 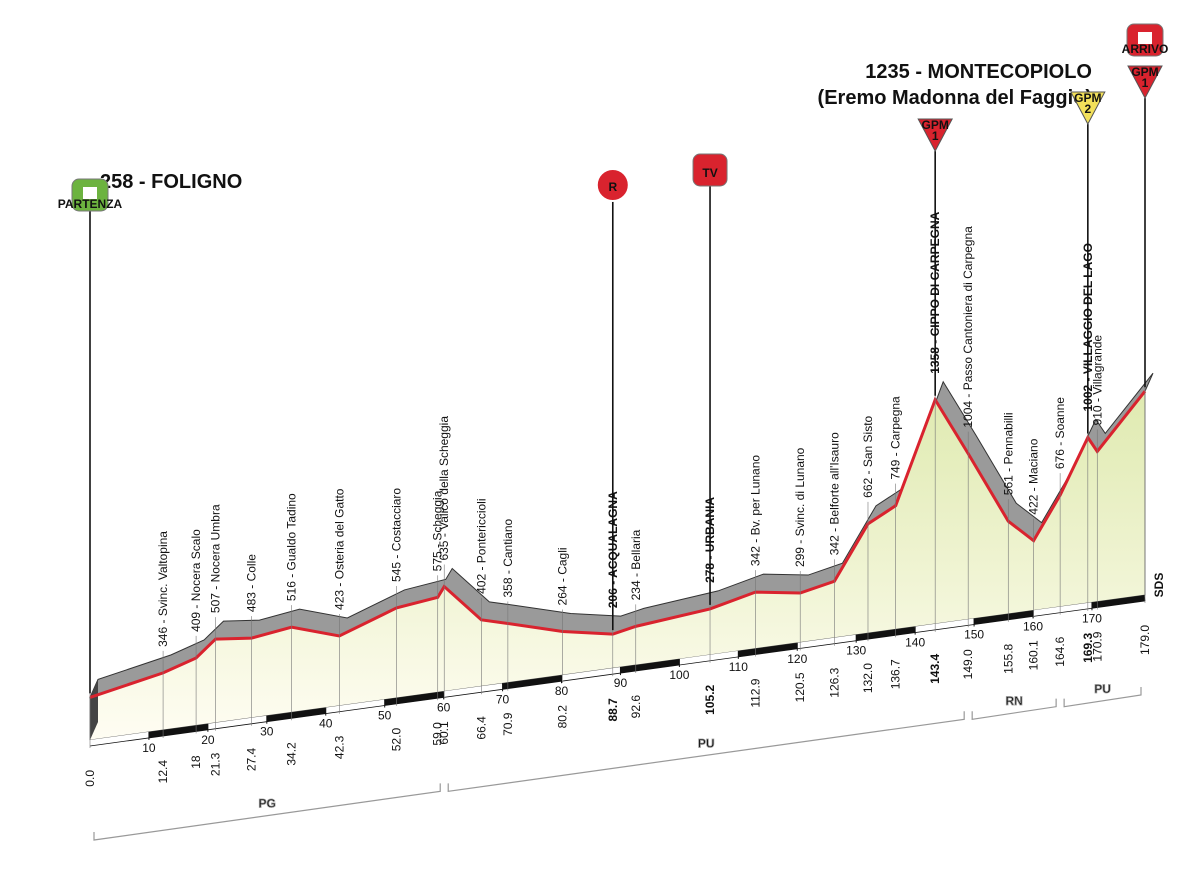 What do you see at coordinates (1060, 651) in the screenshot?
I see `waypoint-km: 164.6` at bounding box center [1060, 651].